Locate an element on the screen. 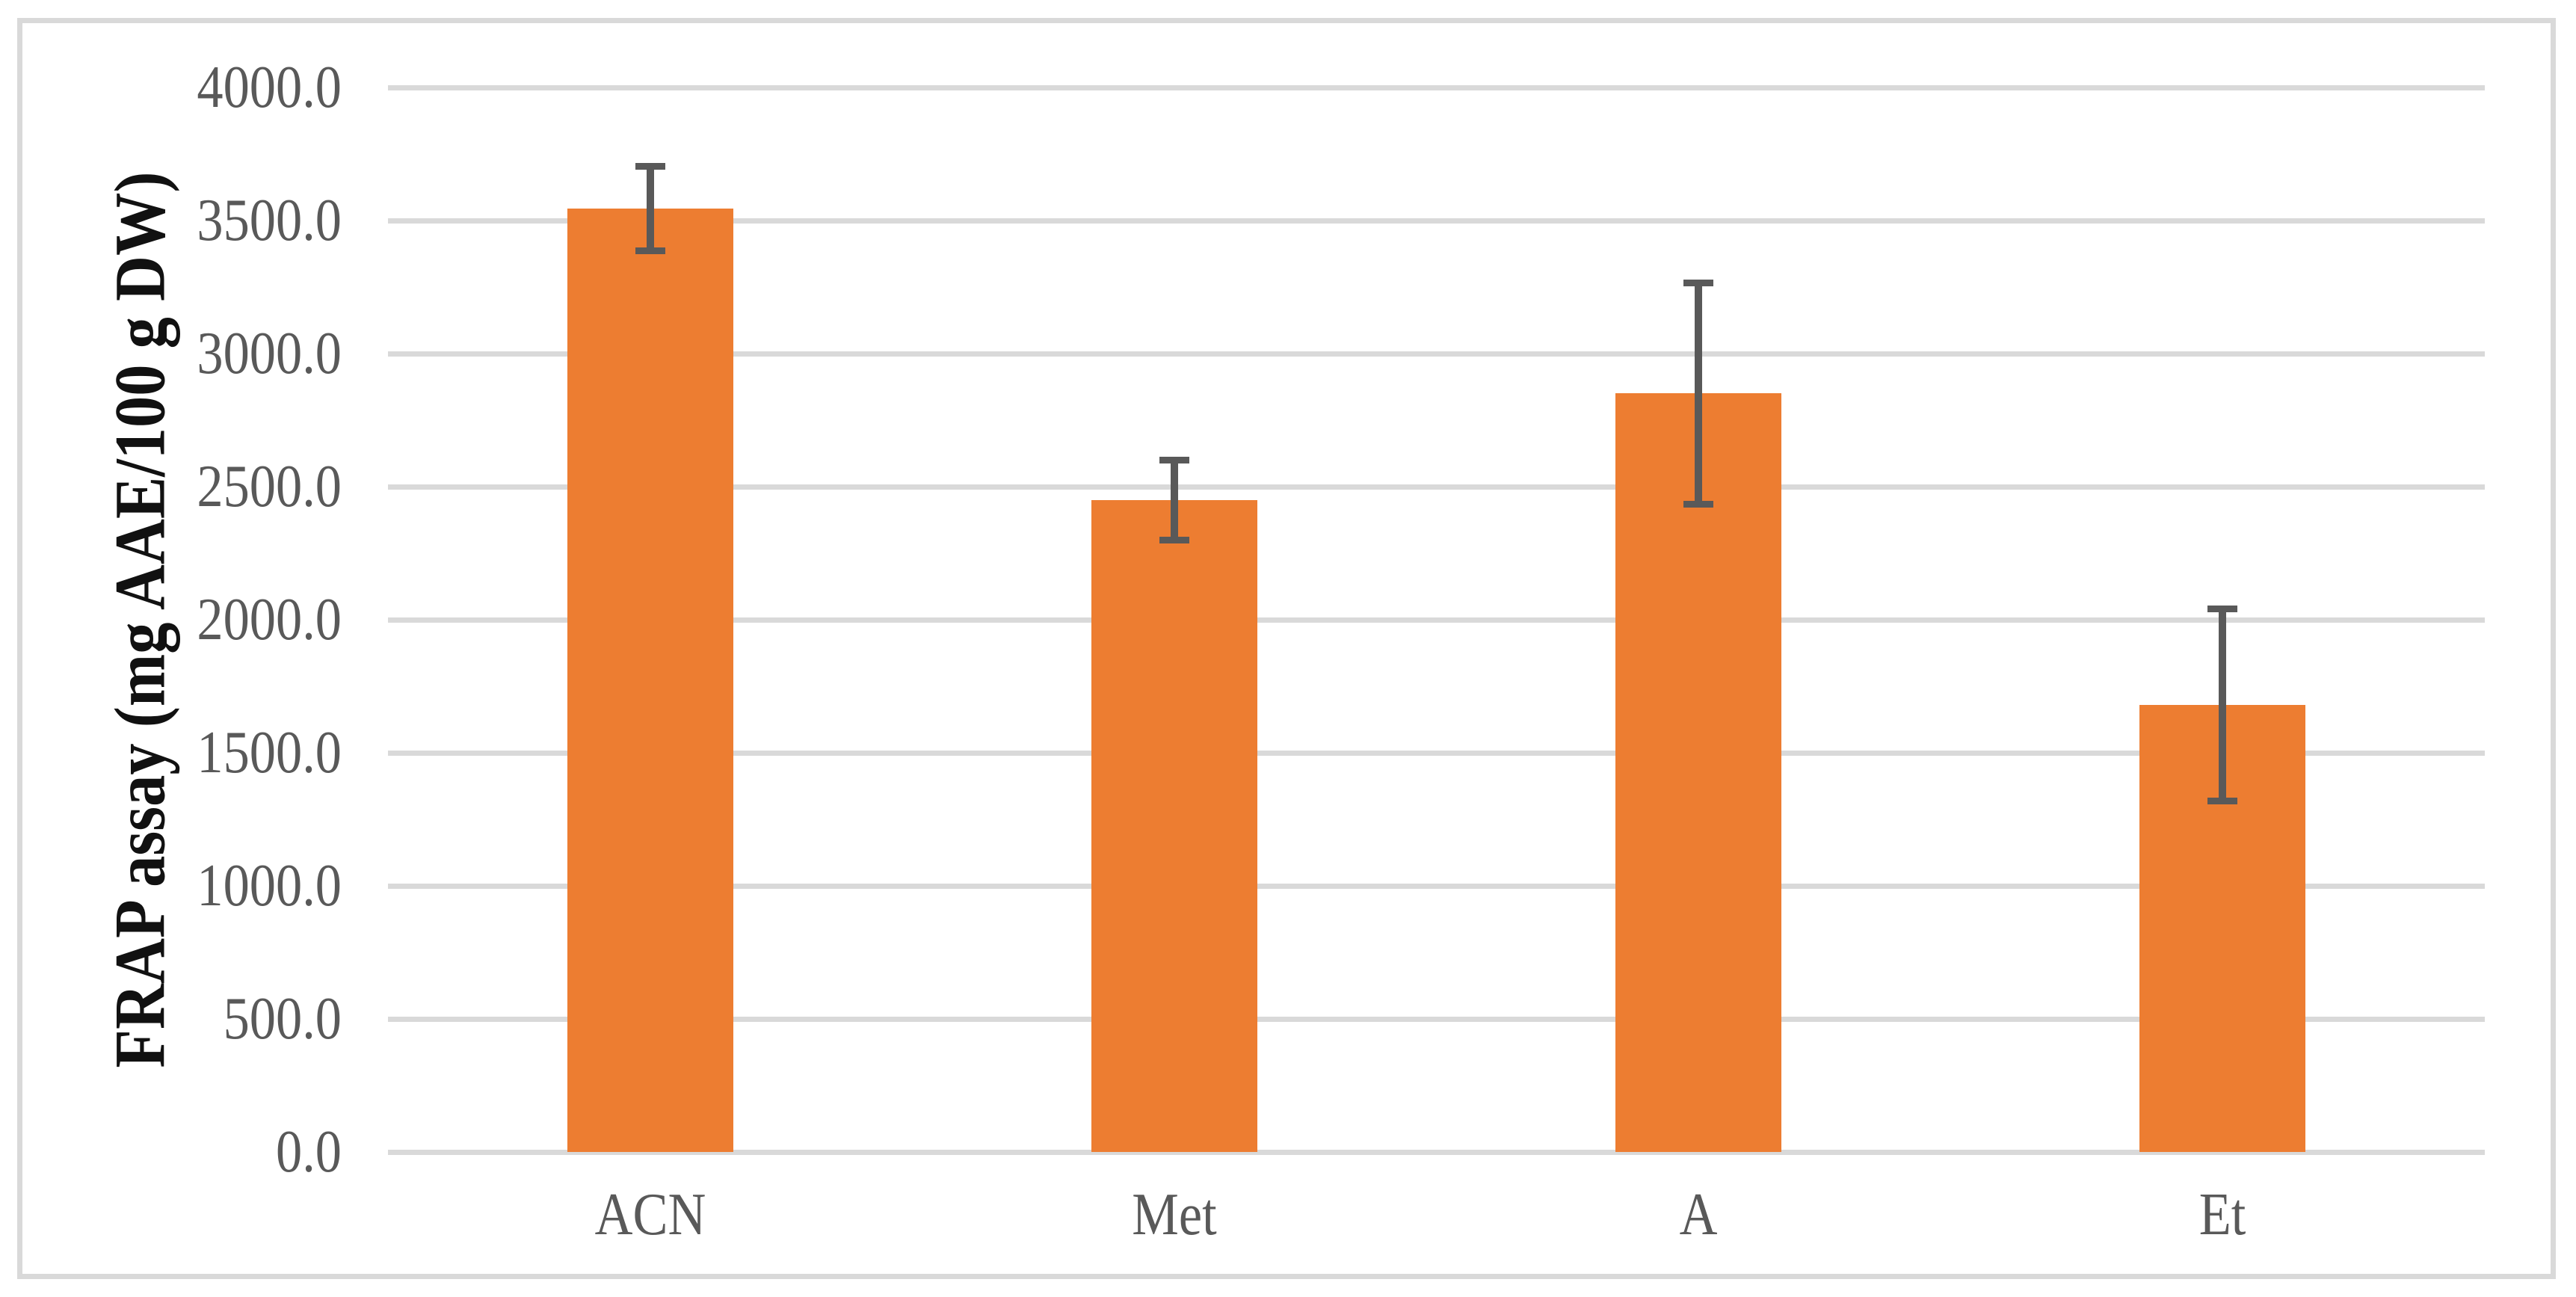 This screenshot has height=1297, width=2576. error-bar-stem-Et is located at coordinates (2222, 705).